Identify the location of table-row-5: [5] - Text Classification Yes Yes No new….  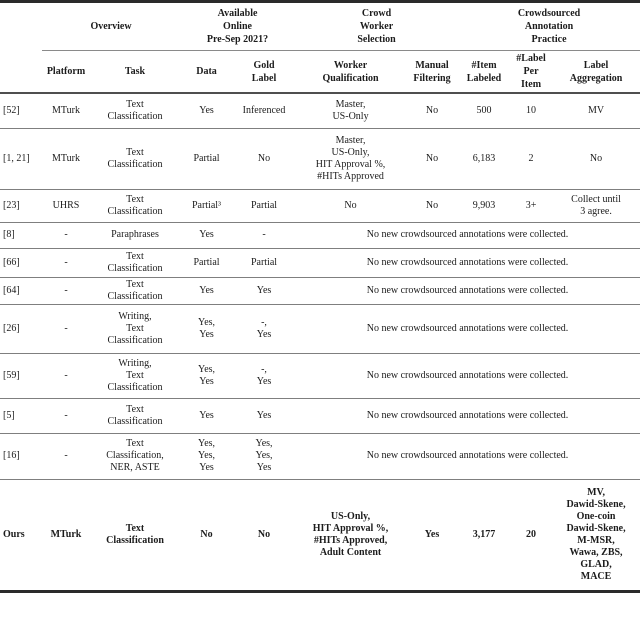
(320, 416).